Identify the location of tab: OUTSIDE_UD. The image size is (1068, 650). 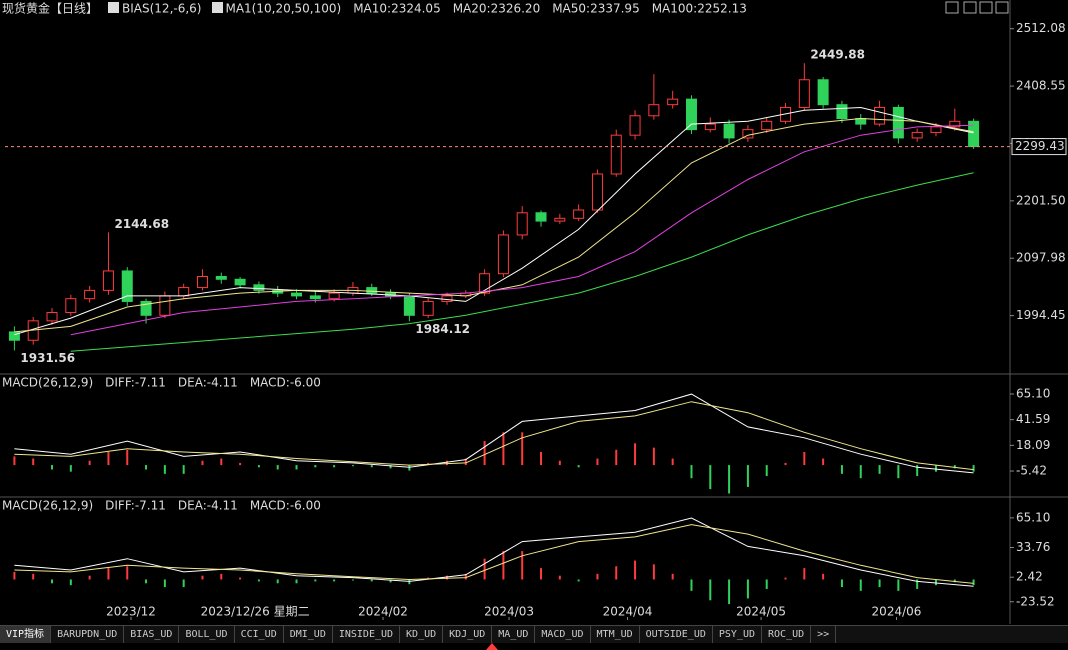
(676, 634).